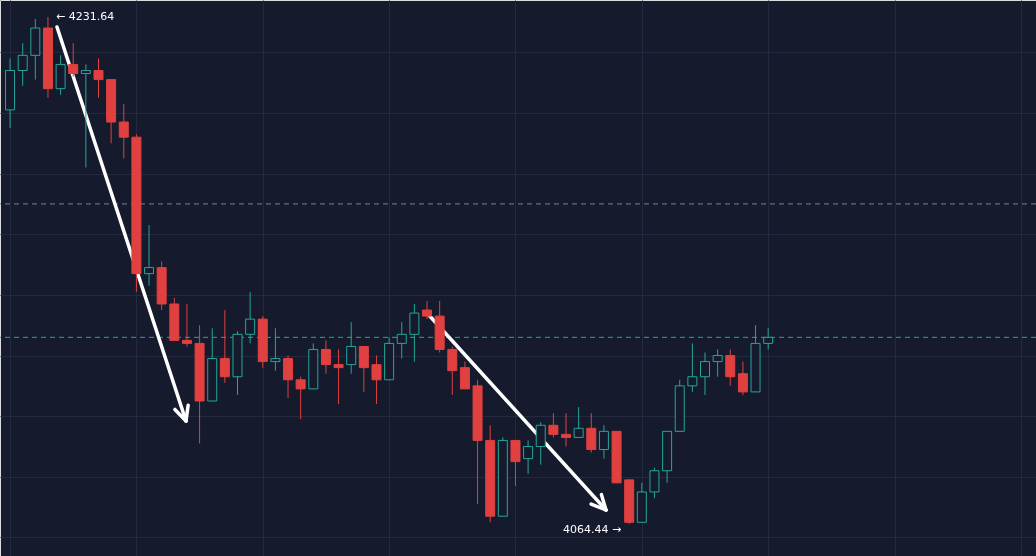 Image resolution: width=1036 pixels, height=556 pixels. Describe the element at coordinates (85, 16) in the screenshot. I see `annotation: ← 4231.64` at that location.